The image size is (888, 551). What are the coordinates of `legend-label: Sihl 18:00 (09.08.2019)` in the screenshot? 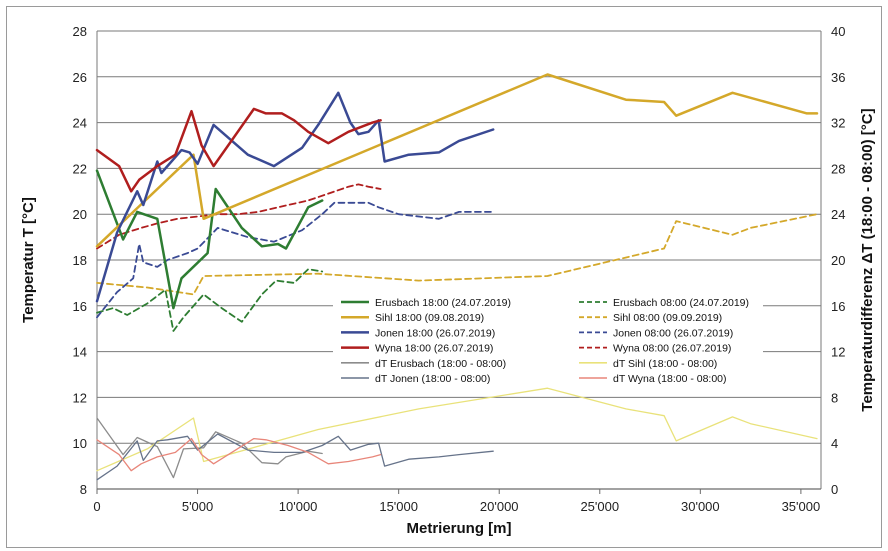 It's located at (429, 318).